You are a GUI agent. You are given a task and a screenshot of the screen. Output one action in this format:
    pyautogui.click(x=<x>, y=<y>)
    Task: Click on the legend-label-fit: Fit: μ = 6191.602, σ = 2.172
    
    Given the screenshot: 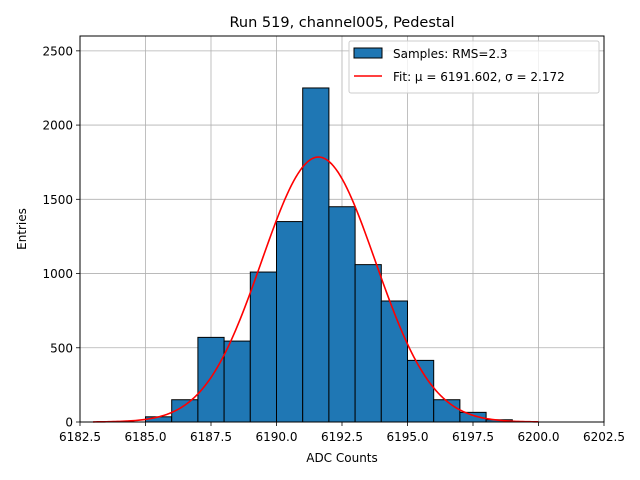 What is the action you would take?
    pyautogui.click(x=479, y=77)
    